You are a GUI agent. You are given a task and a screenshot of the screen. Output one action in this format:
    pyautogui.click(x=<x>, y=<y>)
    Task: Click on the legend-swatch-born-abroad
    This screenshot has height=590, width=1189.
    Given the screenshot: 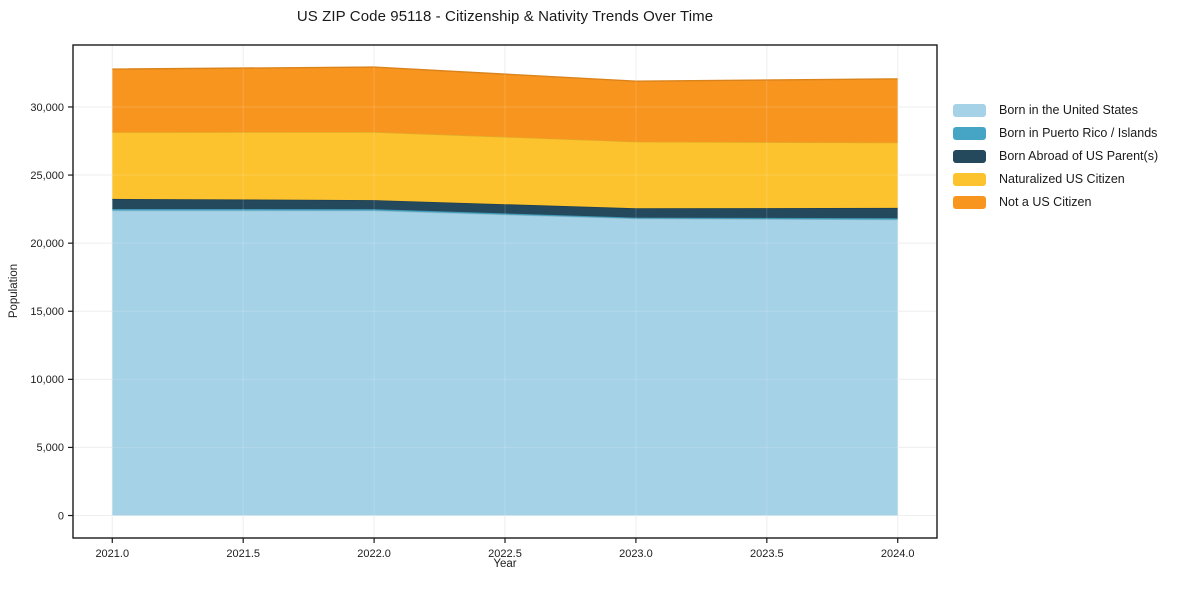 What is the action you would take?
    pyautogui.click(x=969, y=156)
    